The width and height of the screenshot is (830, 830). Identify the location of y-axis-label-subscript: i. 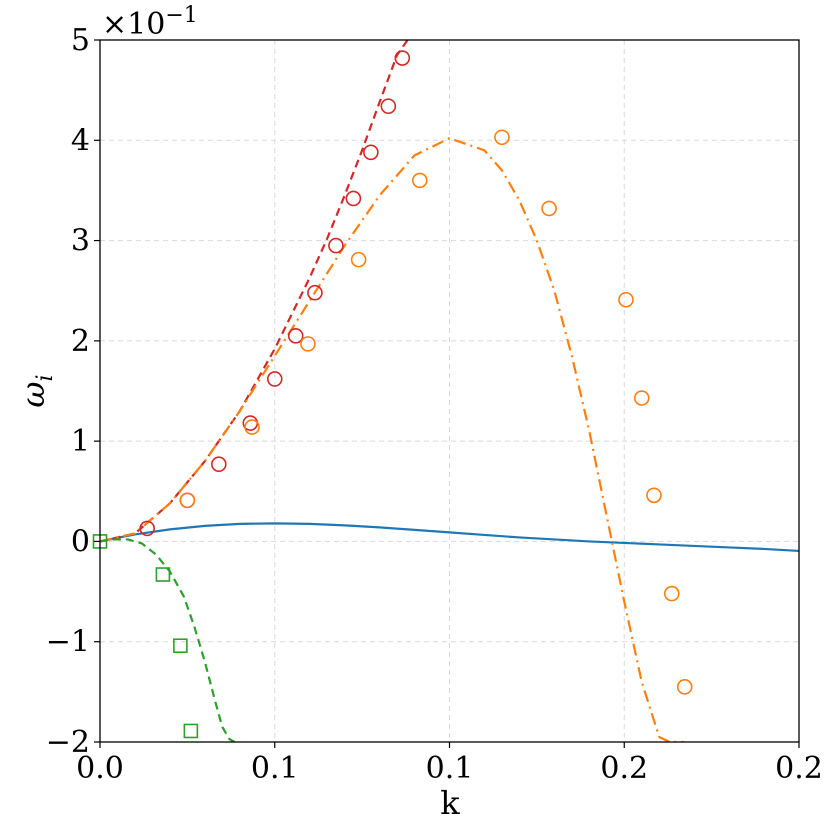
(45, 377).